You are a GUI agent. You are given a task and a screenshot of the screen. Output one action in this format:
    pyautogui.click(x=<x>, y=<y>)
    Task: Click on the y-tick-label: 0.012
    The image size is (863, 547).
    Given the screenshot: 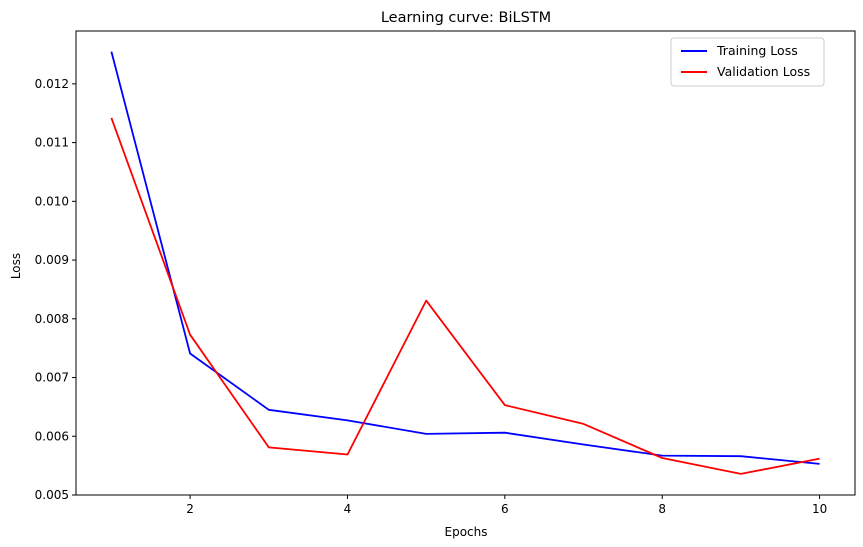 What is the action you would take?
    pyautogui.click(x=52, y=84)
    